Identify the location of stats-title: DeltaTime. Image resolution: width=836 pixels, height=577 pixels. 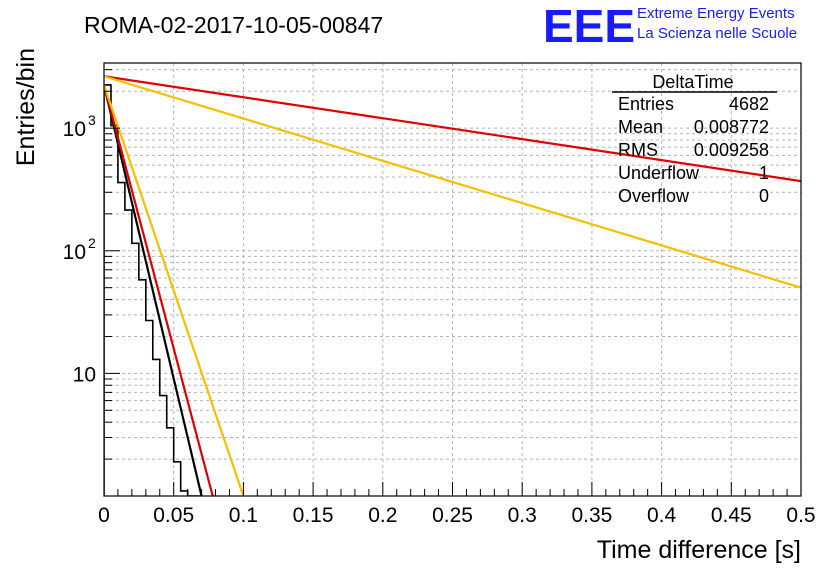
(692, 82).